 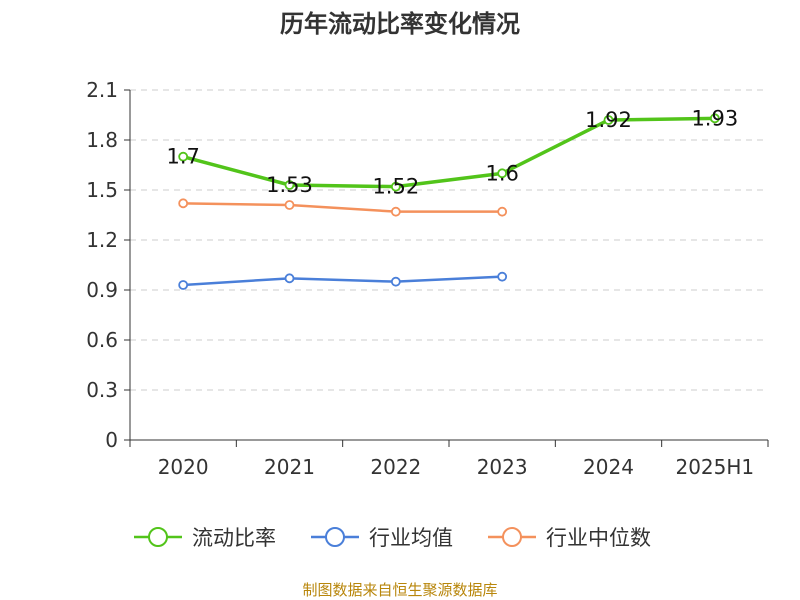 I want to click on data-label: 1.92, so click(x=608, y=120).